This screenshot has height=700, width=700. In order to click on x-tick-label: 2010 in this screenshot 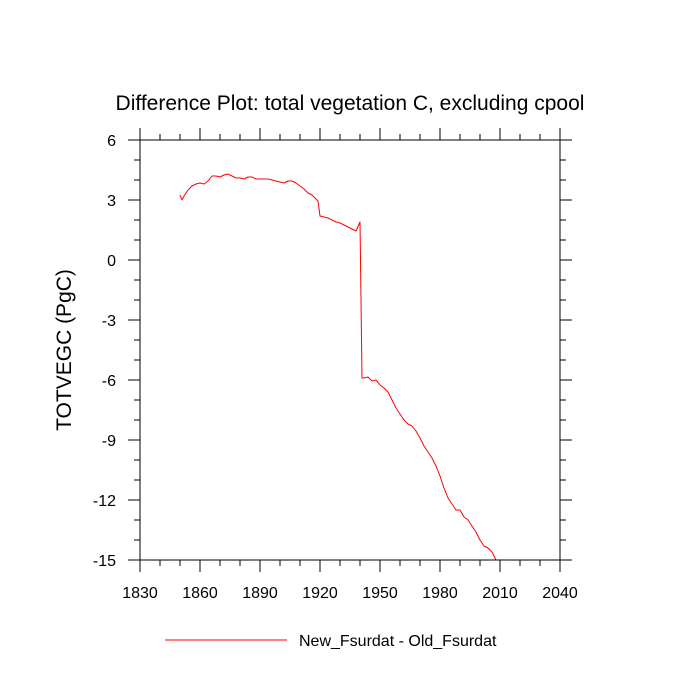, I will do `click(500, 593)`.